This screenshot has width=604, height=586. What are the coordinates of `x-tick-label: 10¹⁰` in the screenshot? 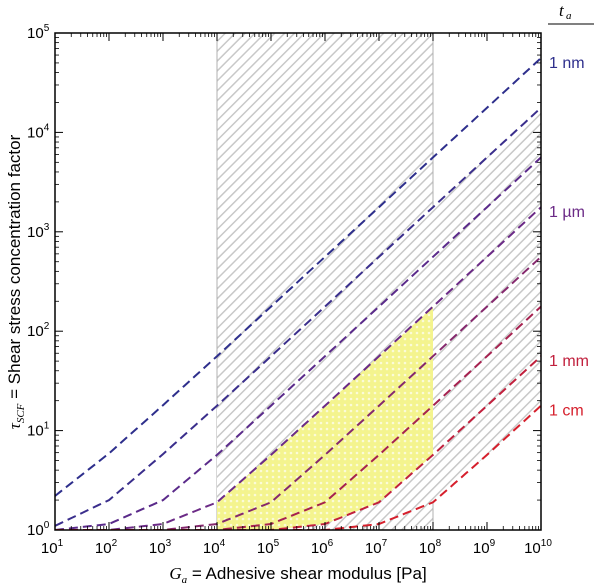 It's located at (538, 547).